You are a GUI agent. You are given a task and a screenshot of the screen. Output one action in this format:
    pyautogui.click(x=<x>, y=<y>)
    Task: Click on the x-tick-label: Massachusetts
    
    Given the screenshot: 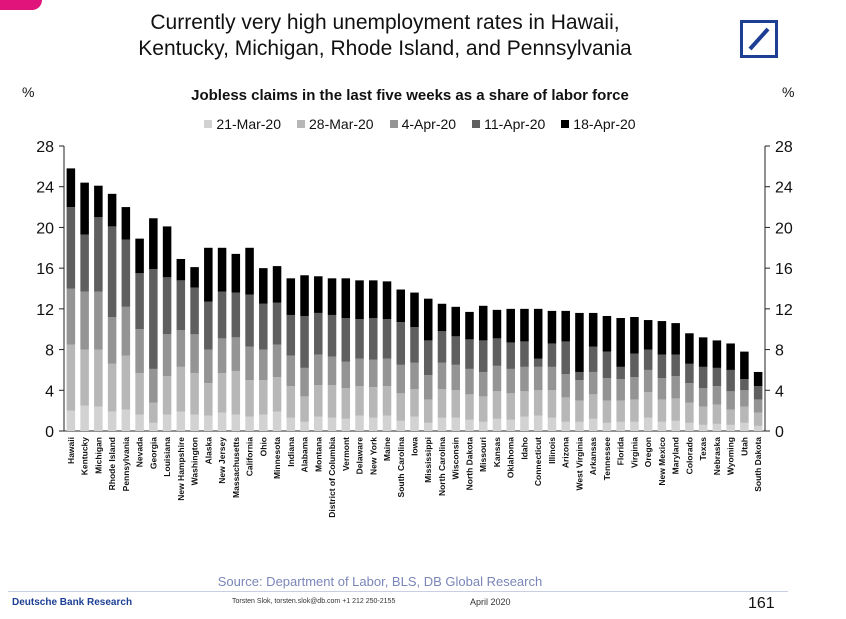 What is the action you would take?
    pyautogui.click(x=236, y=467)
    